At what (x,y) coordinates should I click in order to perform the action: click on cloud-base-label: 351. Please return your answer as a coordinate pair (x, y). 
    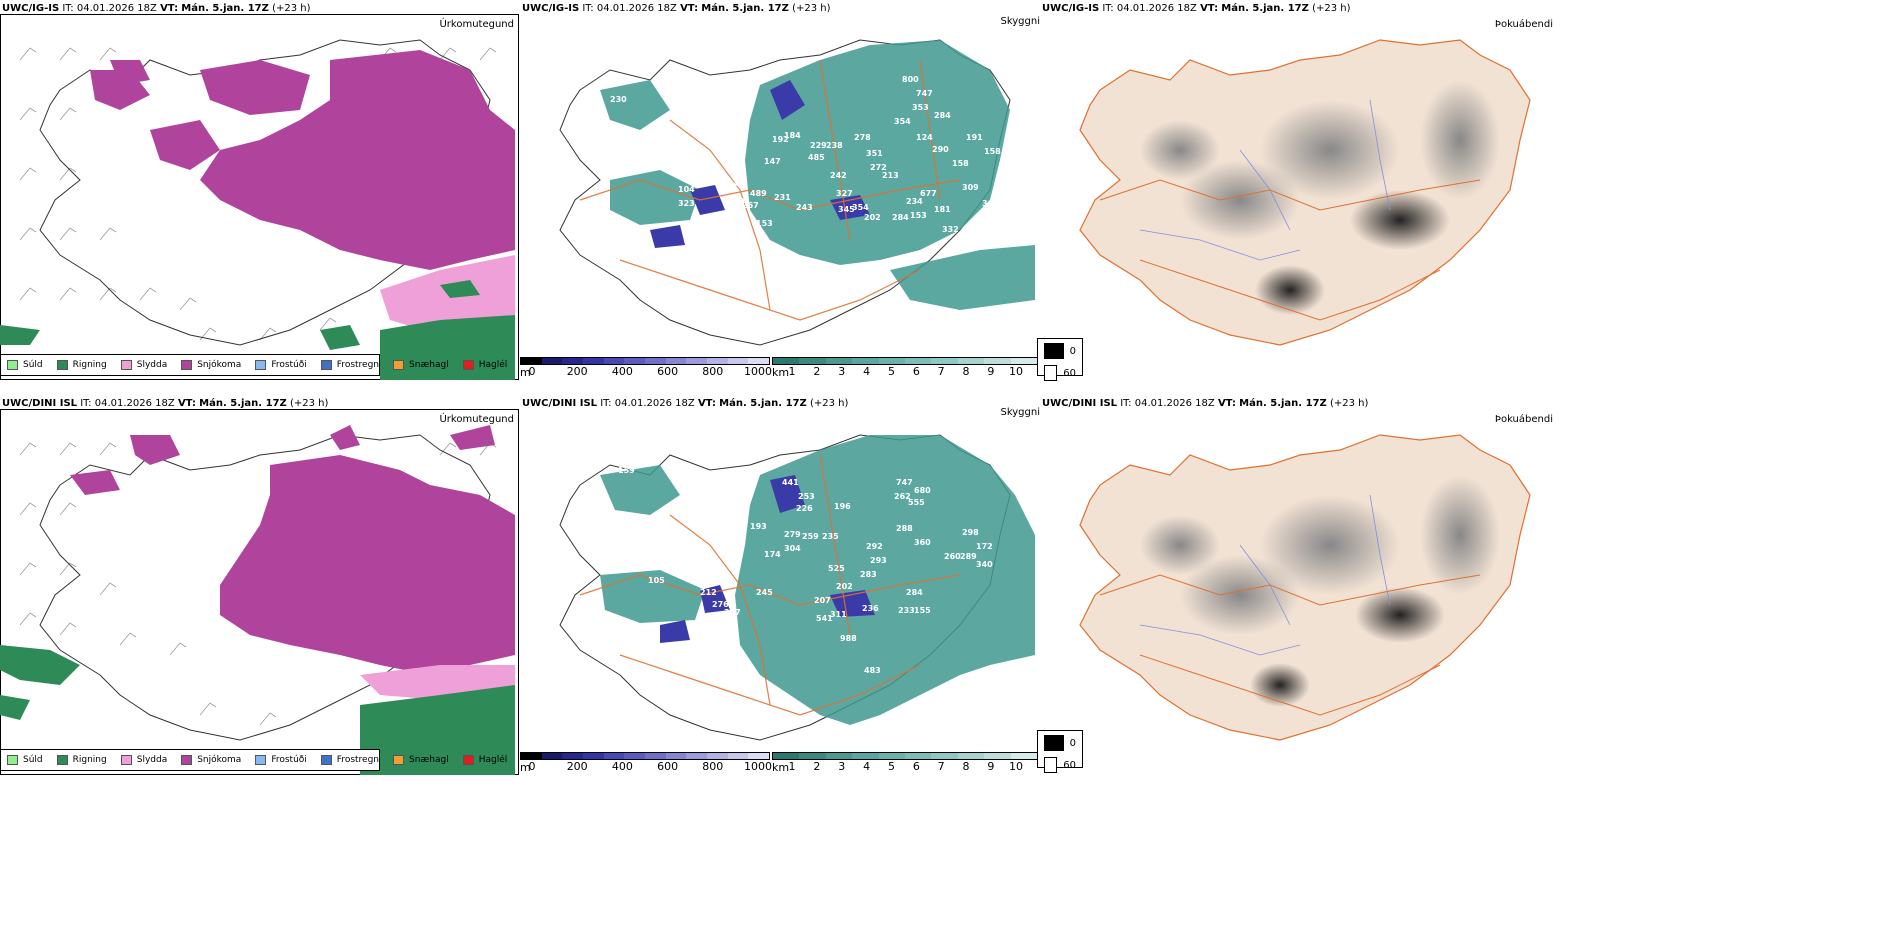
    Looking at the image, I should click on (874, 153).